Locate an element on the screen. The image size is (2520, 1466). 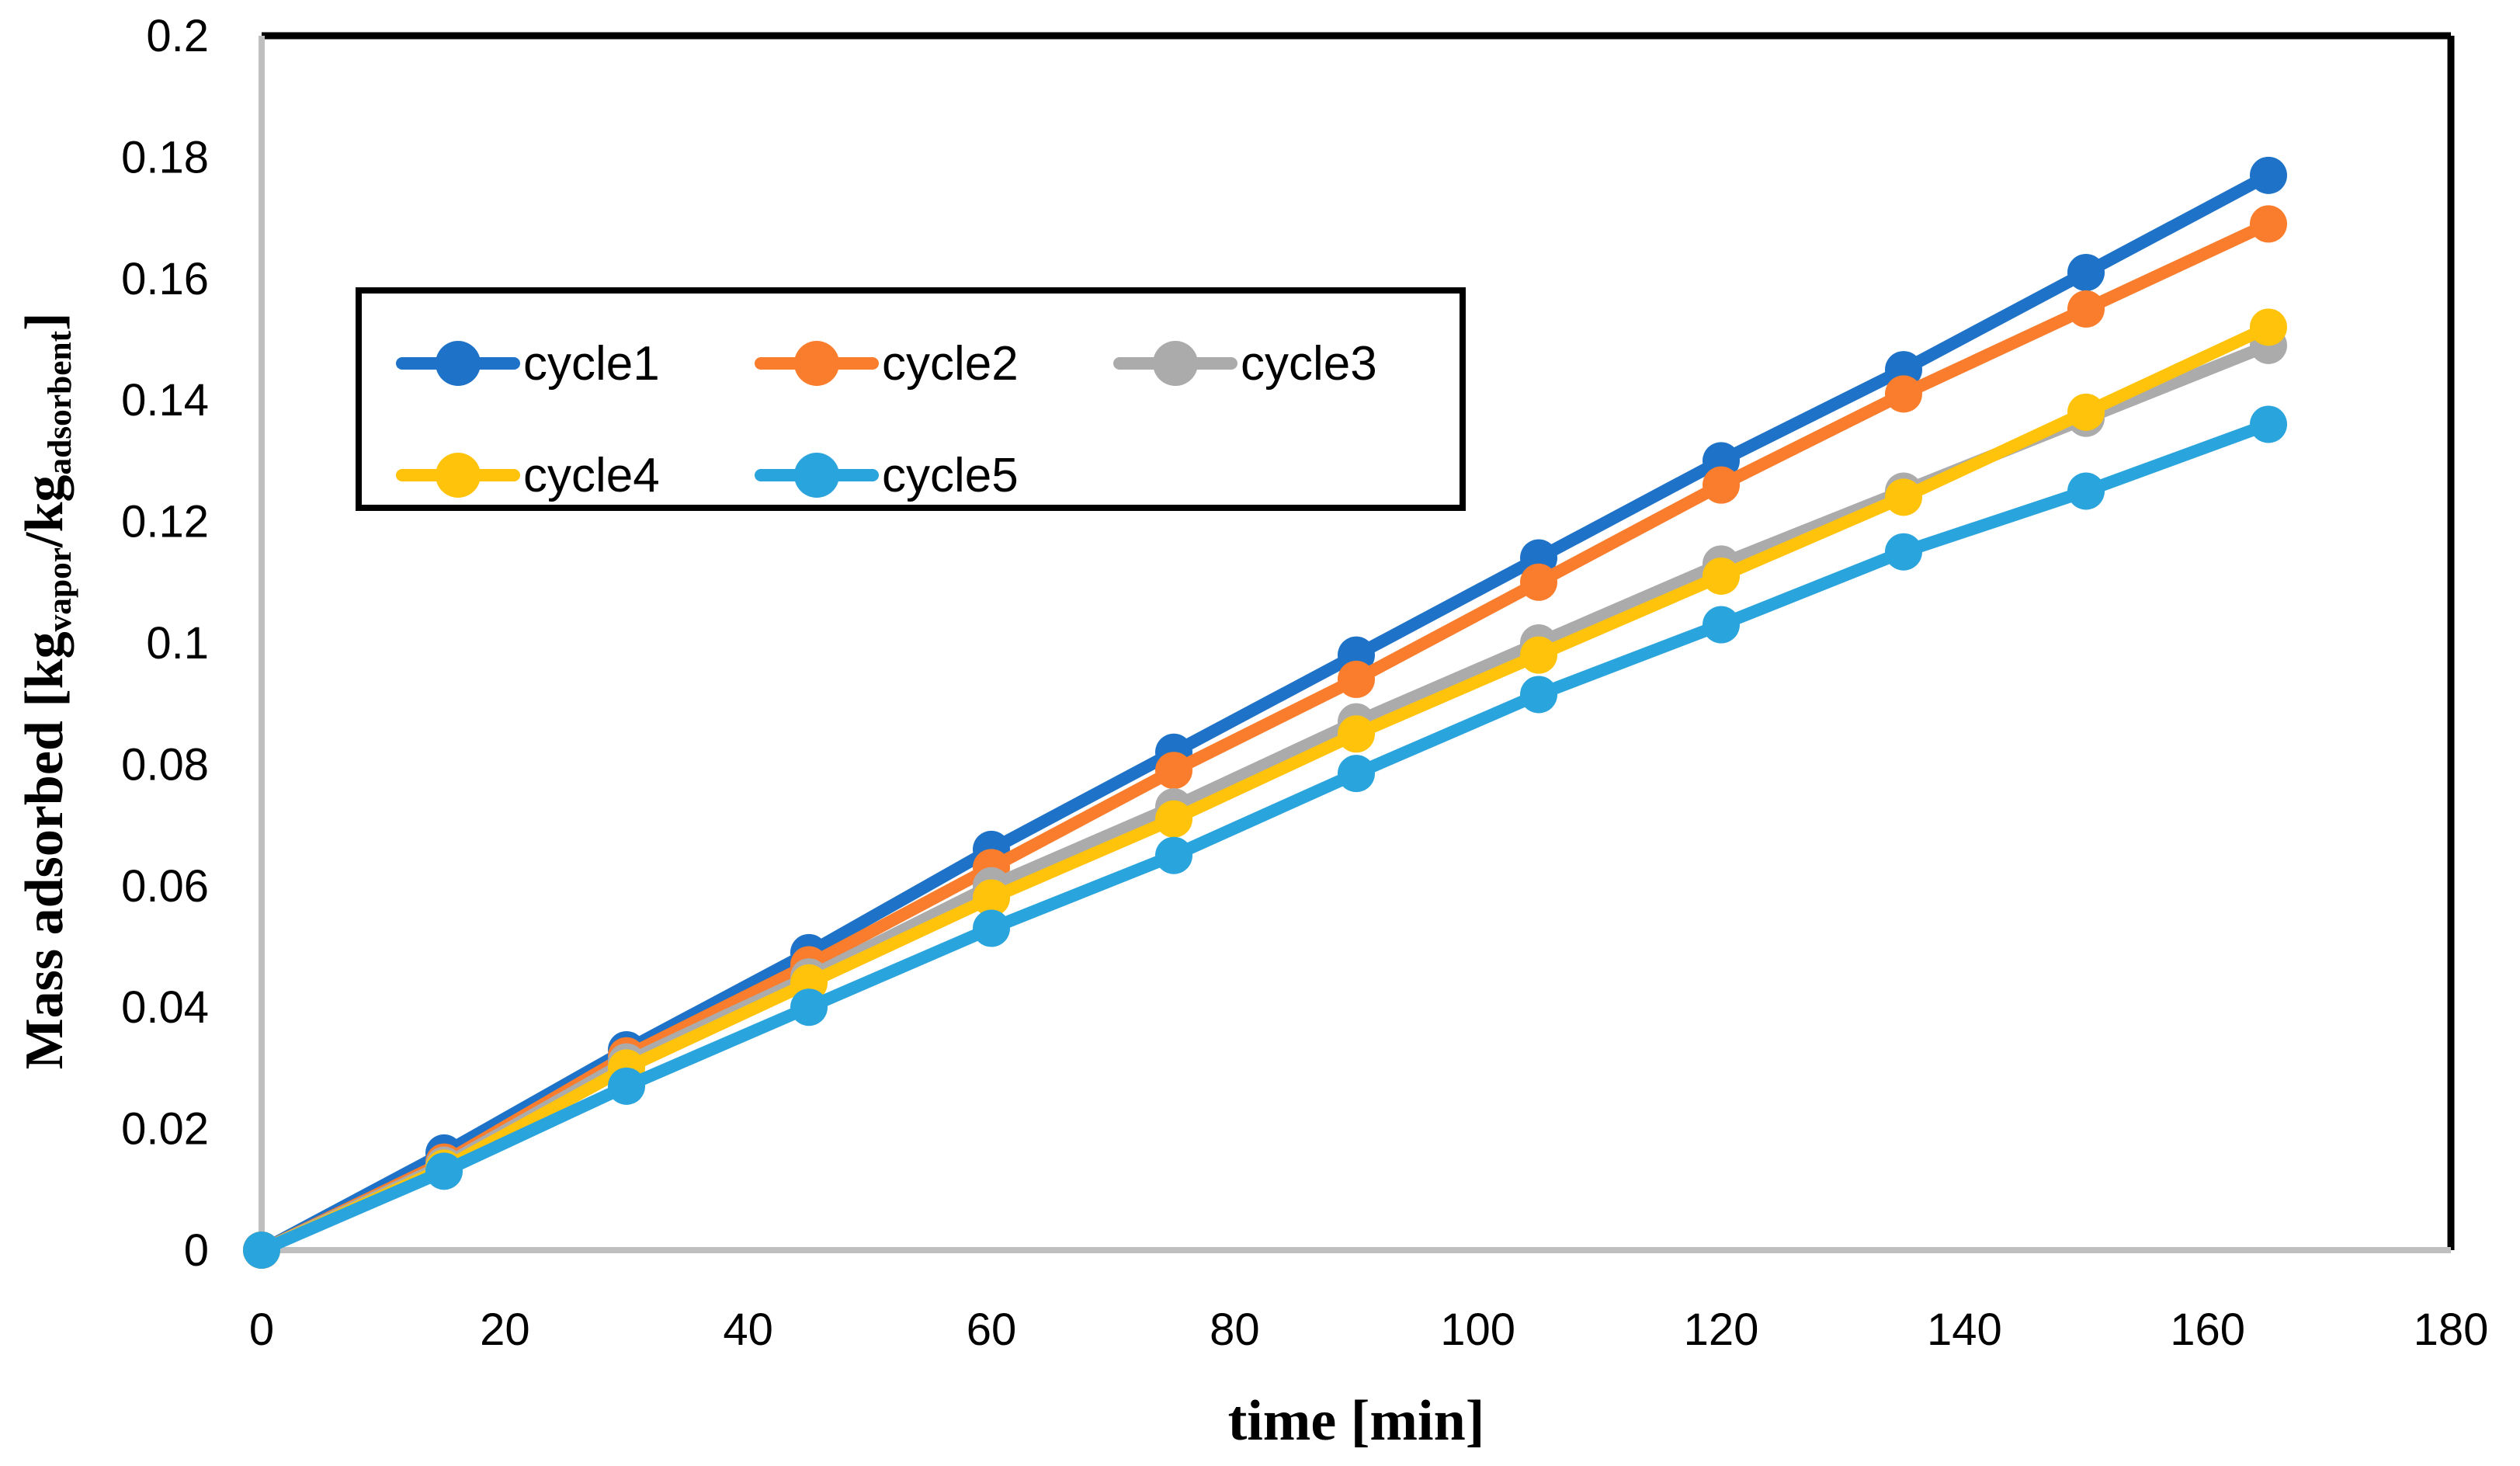
x-tick-label: 20 is located at coordinates (505, 1329).